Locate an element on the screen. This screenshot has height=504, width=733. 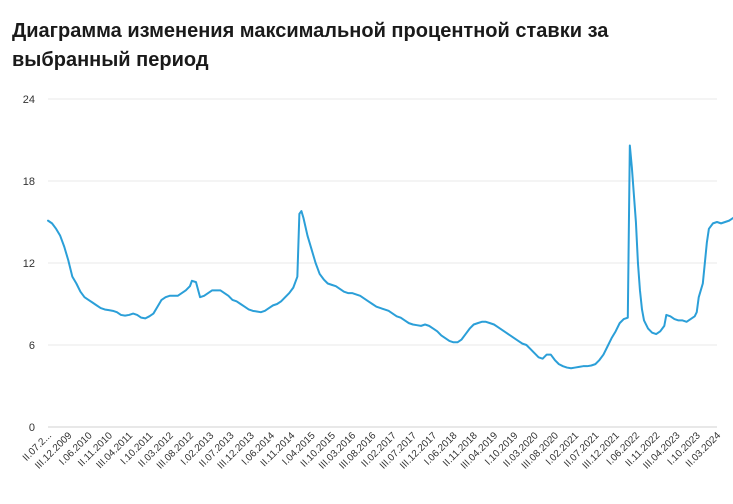
y-tick-label: 24 is located at coordinates (29, 100).